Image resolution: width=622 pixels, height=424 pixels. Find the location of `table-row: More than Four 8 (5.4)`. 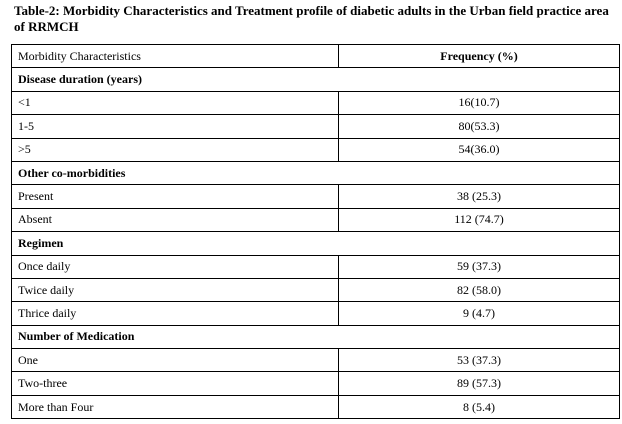

table-row: More than Four 8 (5.4) is located at coordinates (315, 407).